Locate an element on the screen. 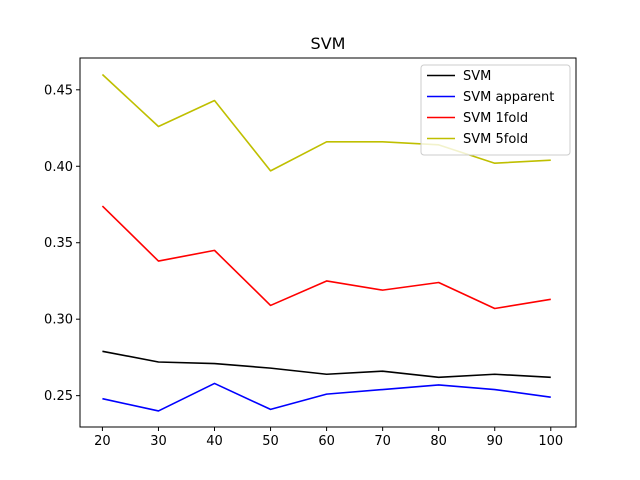 The height and width of the screenshot is (480, 640). legend-label: SVM apparent is located at coordinates (508, 97).